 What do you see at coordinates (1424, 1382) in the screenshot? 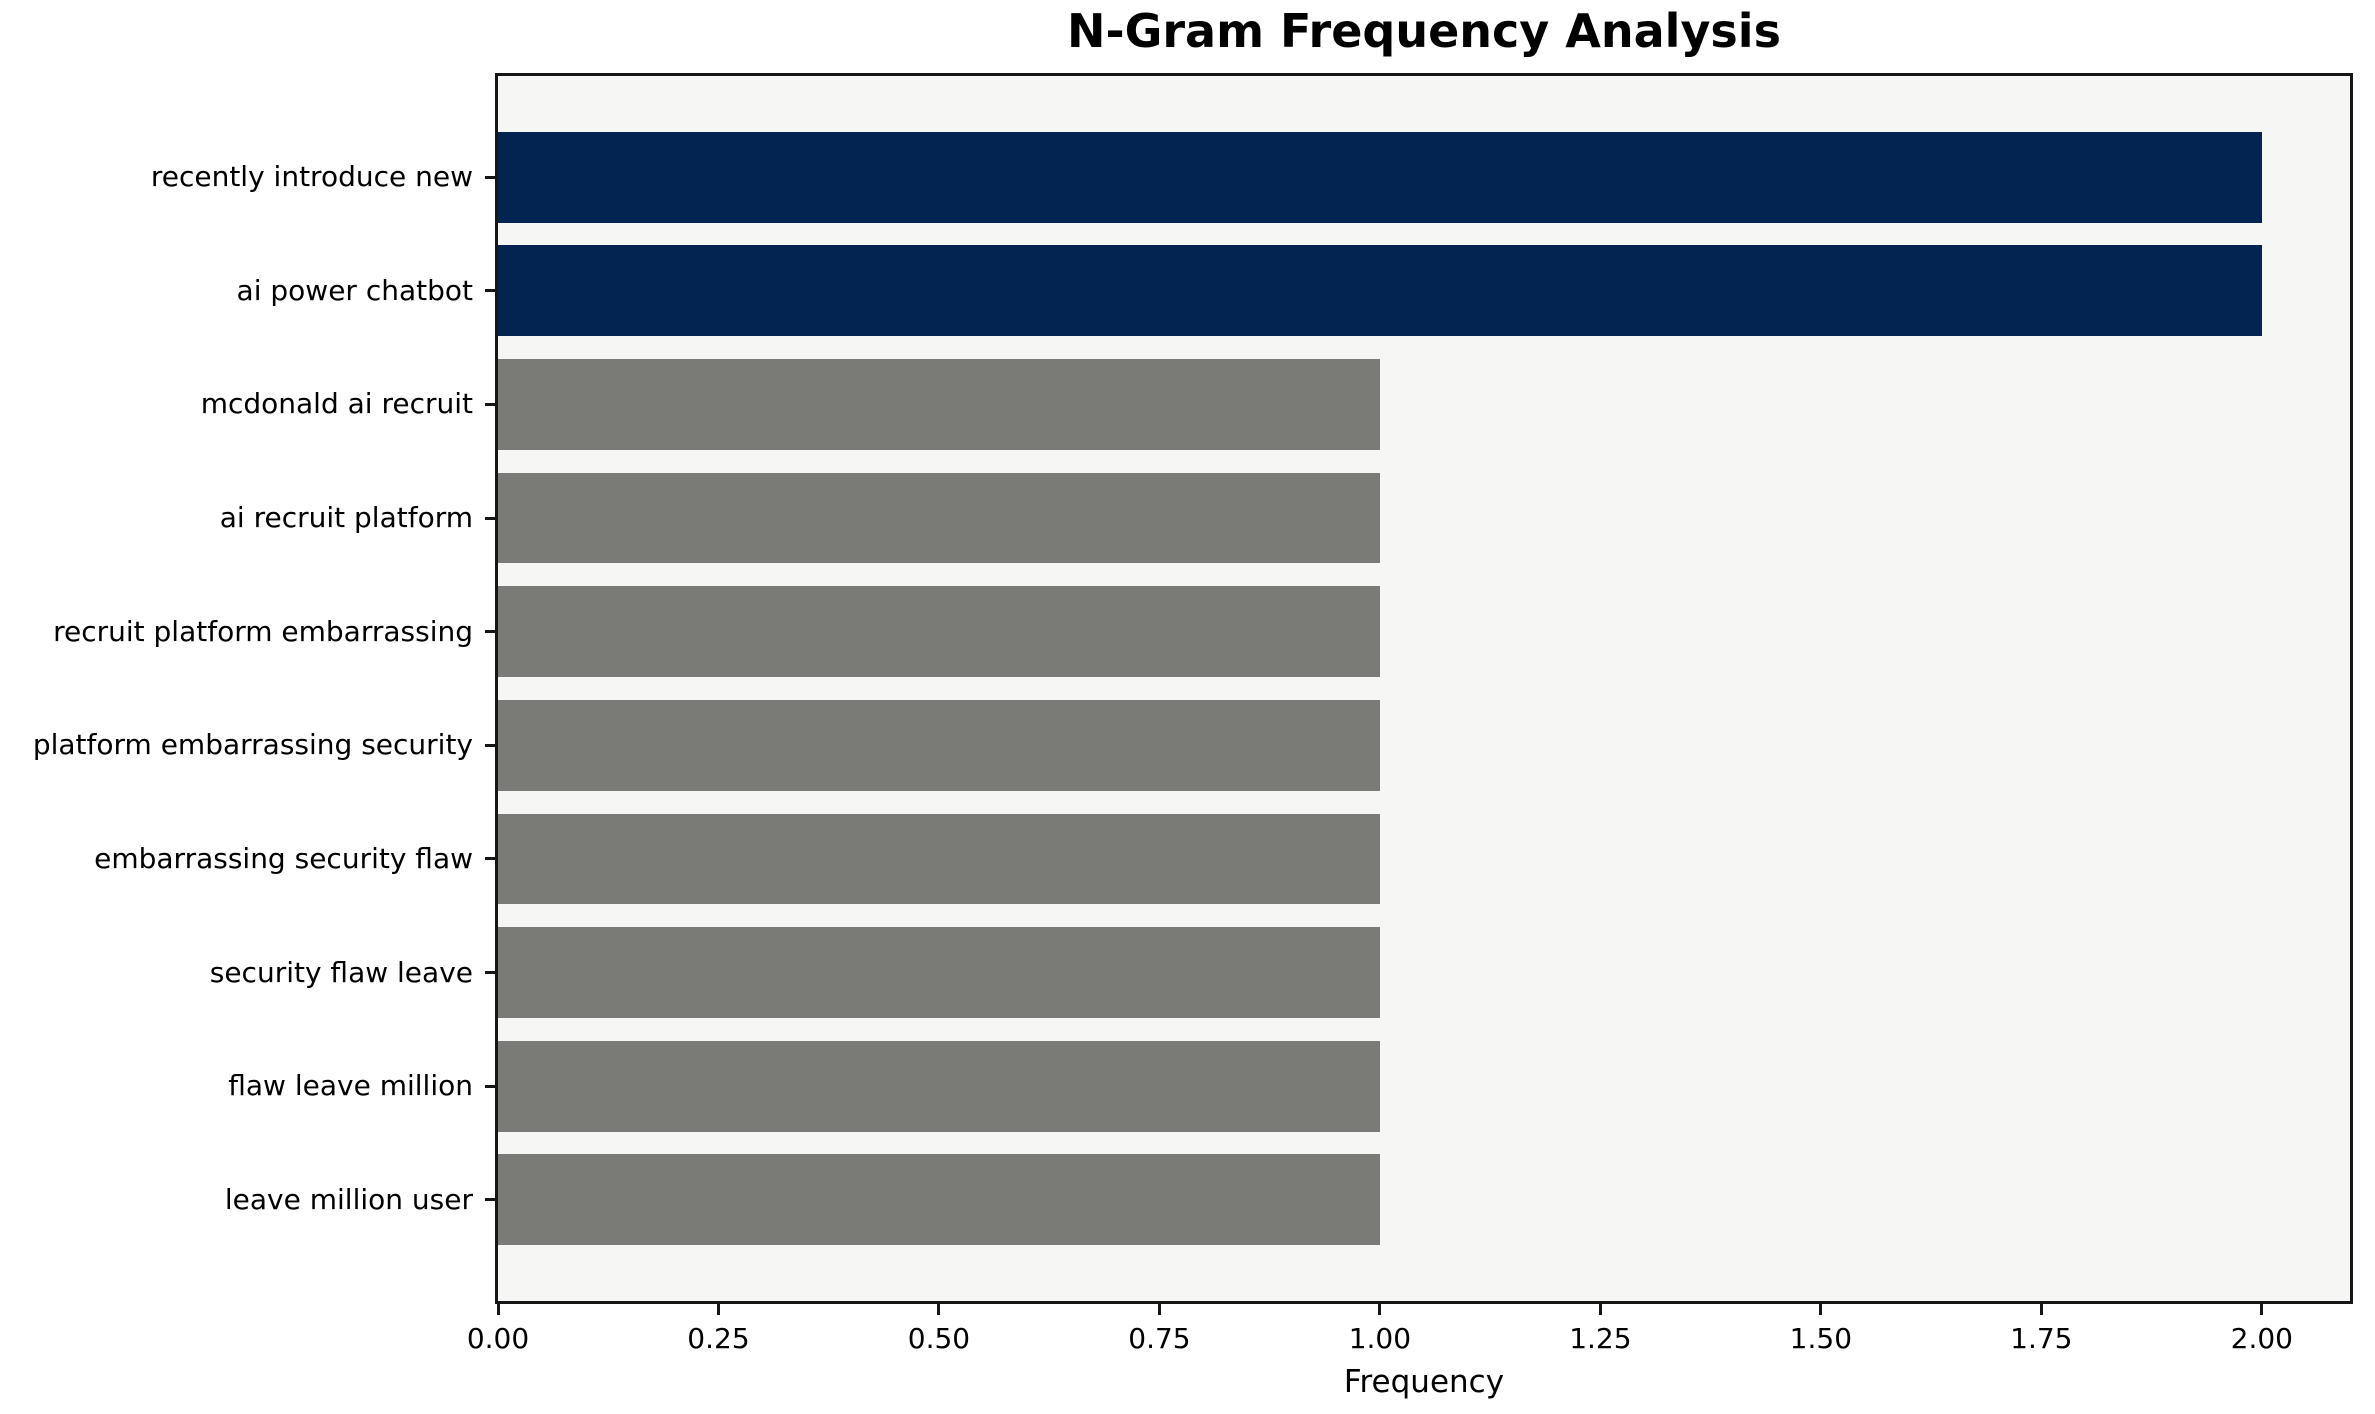
I see `x-axis-label: Frequency` at bounding box center [1424, 1382].